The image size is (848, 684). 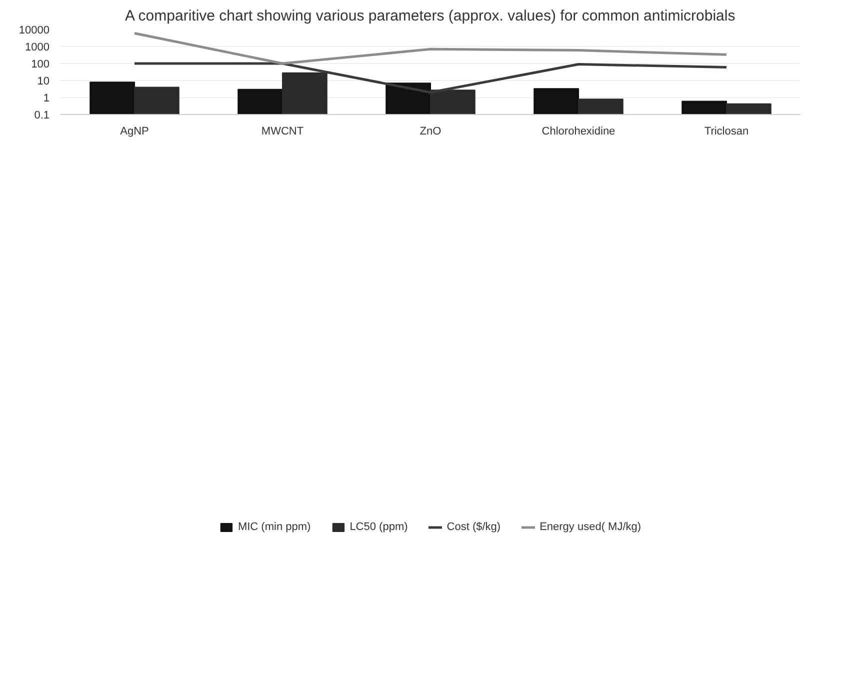 What do you see at coordinates (726, 132) in the screenshot?
I see `x-tick-label: Triclosan` at bounding box center [726, 132].